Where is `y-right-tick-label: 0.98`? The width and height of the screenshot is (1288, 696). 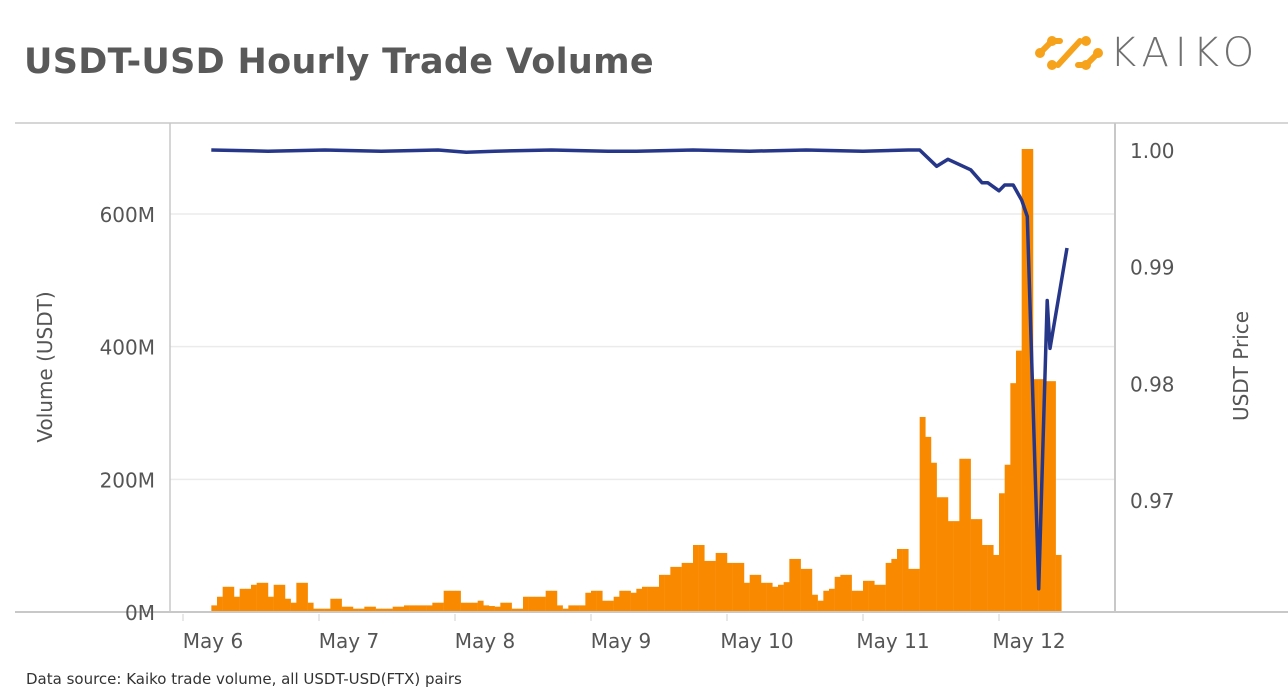 y-right-tick-label: 0.98 is located at coordinates (1152, 384).